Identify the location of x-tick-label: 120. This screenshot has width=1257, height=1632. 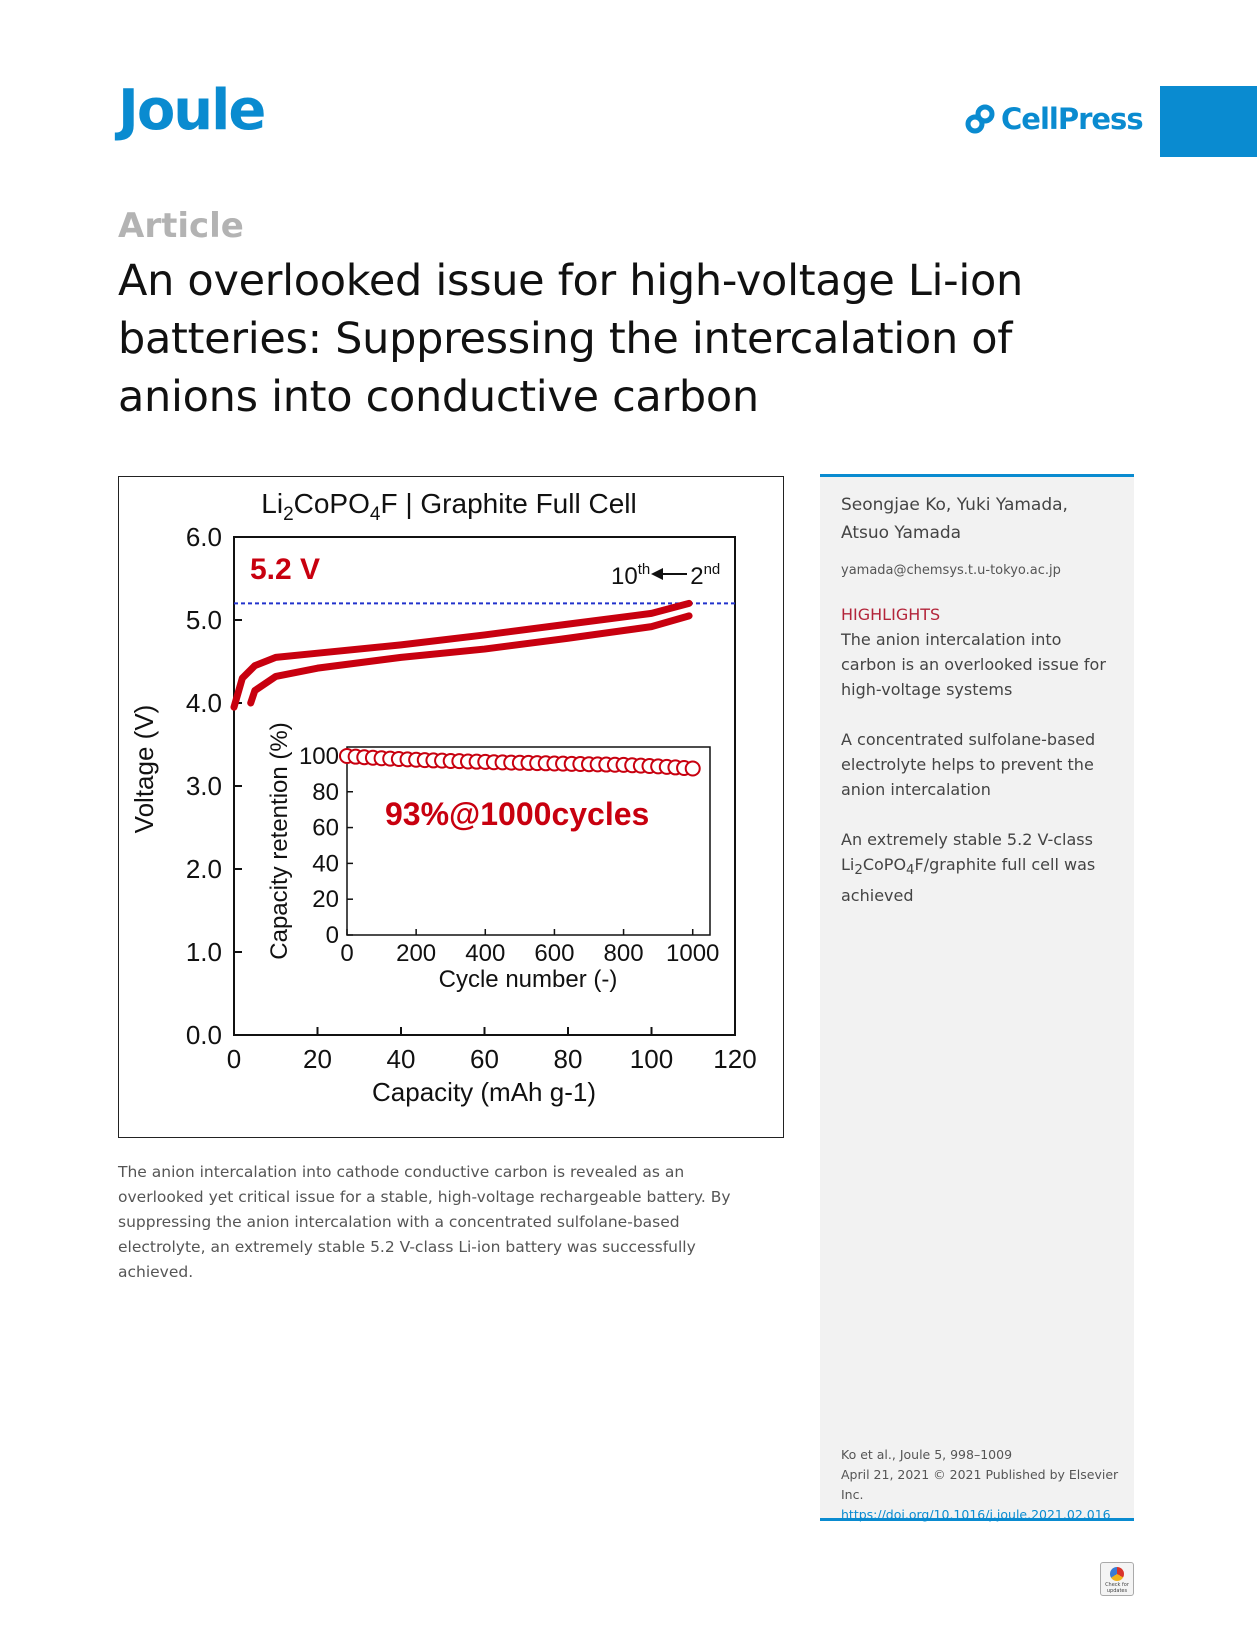
(734, 1059).